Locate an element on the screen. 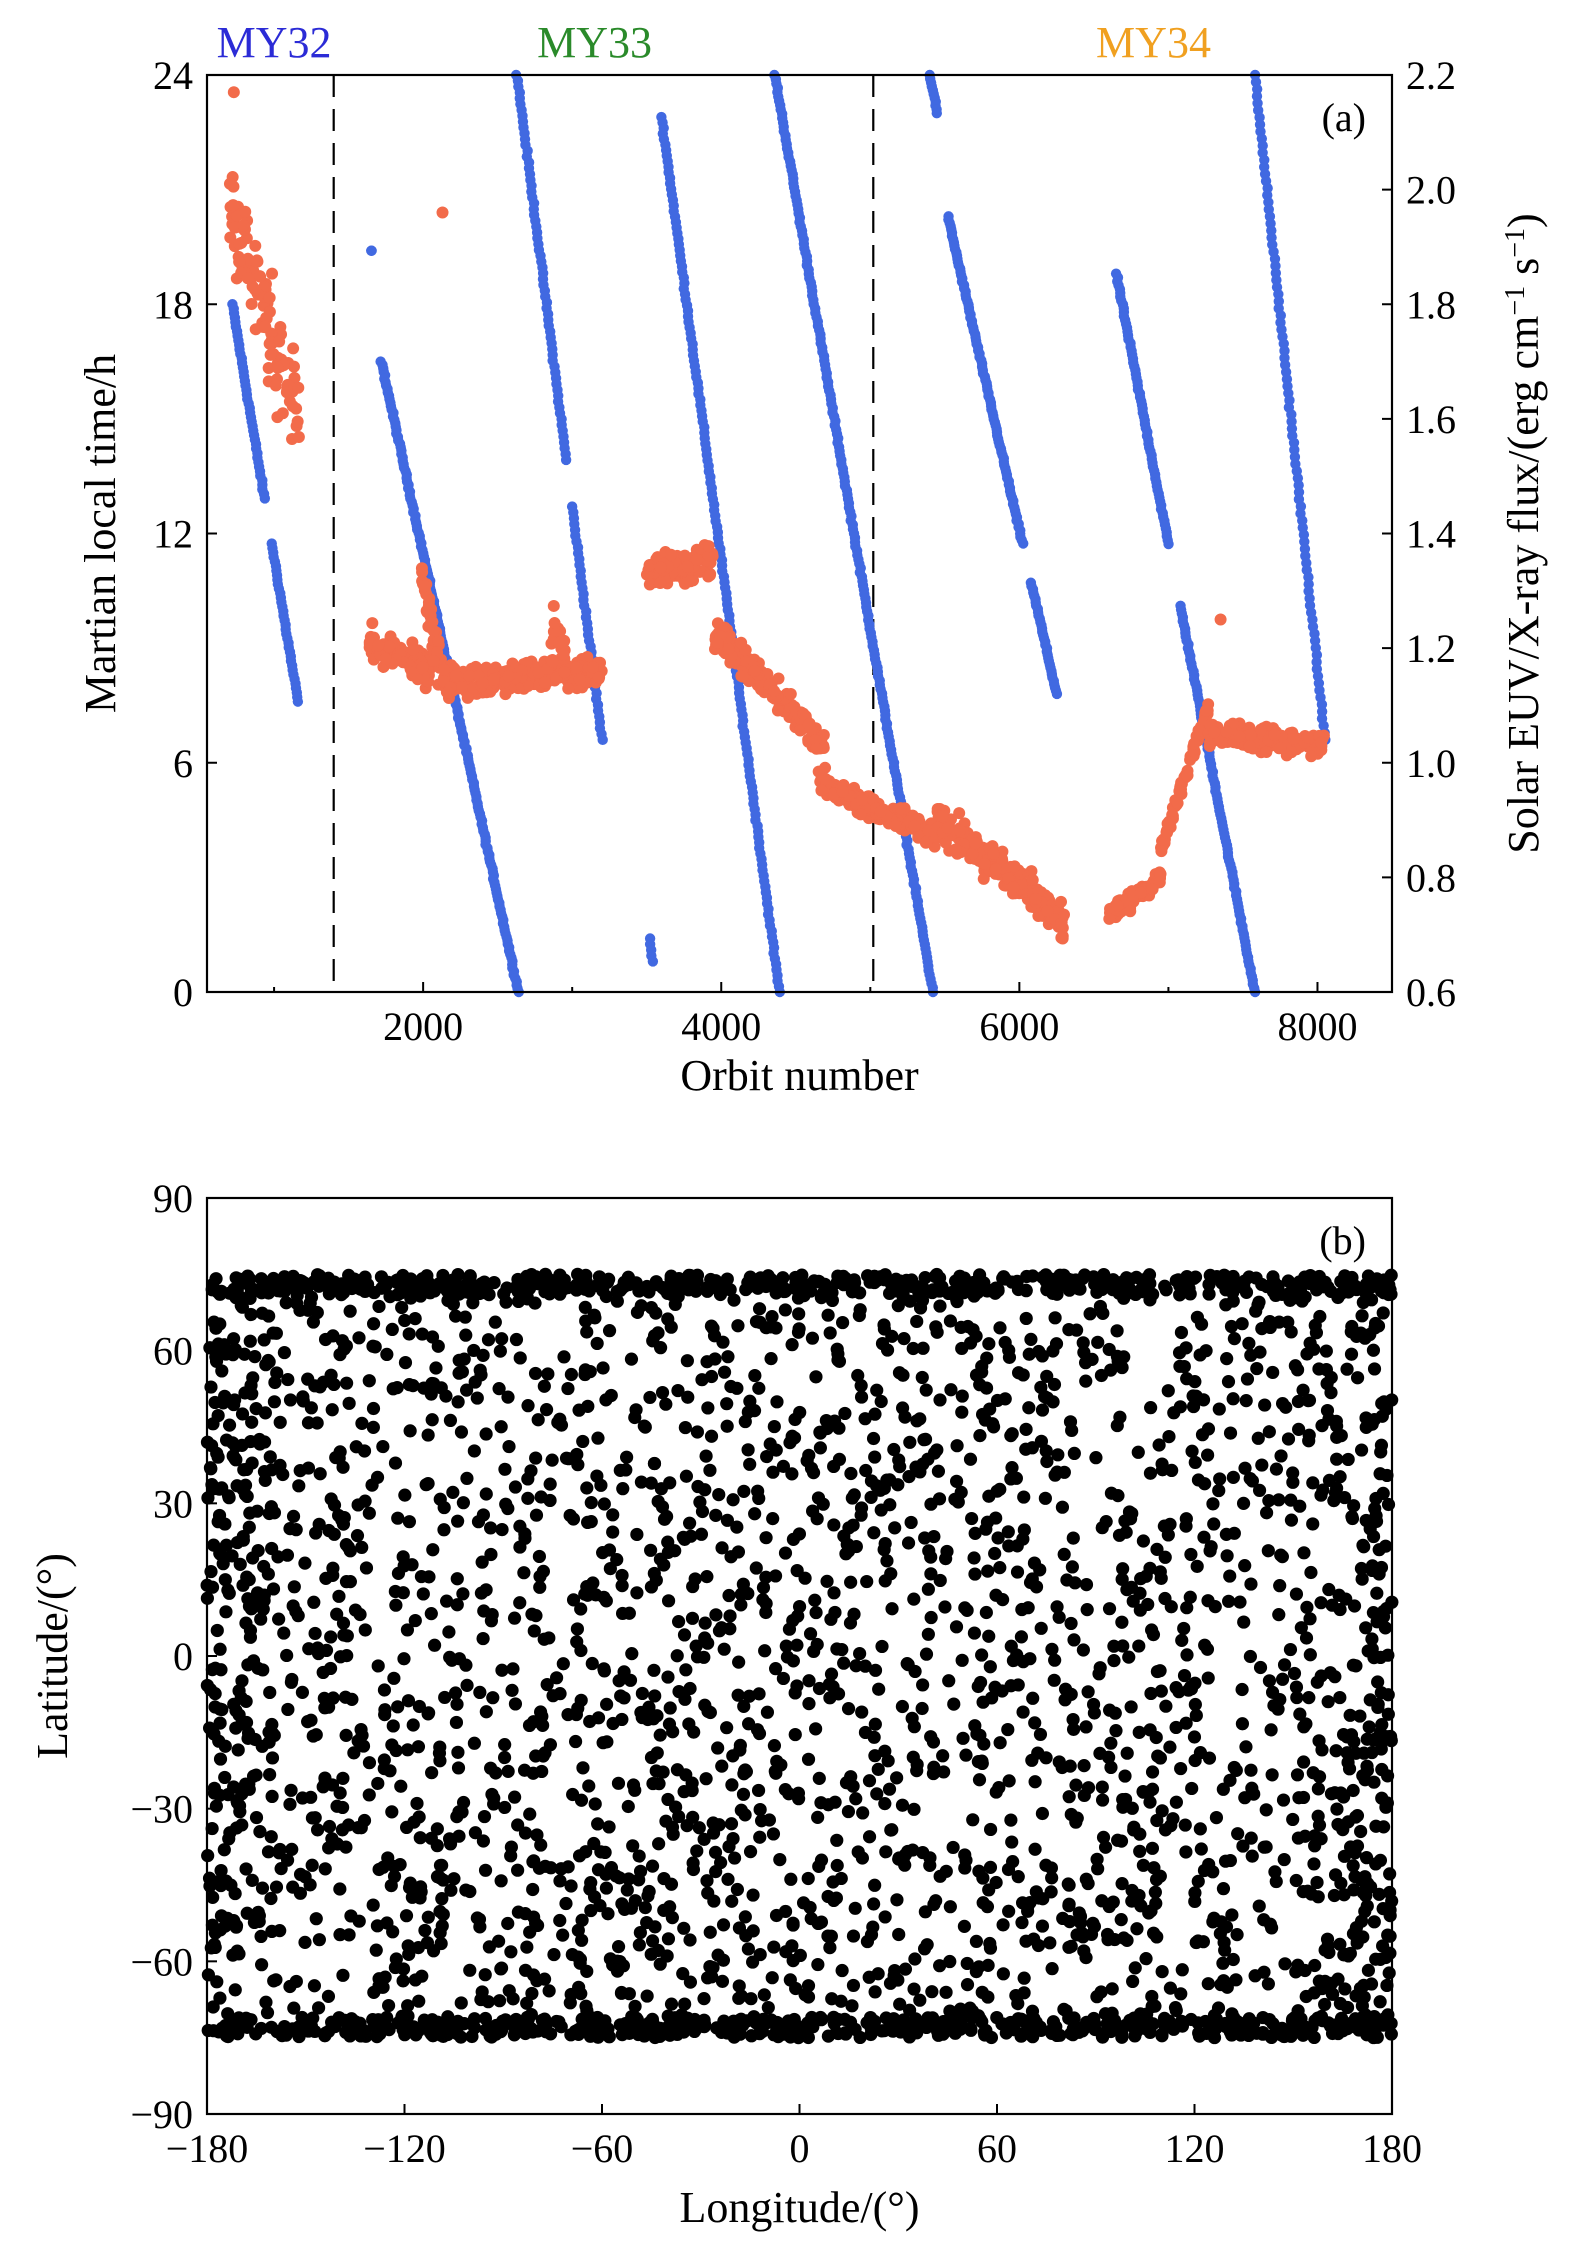 Image resolution: width=1575 pixels, height=2247 pixels. local-time-point is located at coordinates (371, 250).